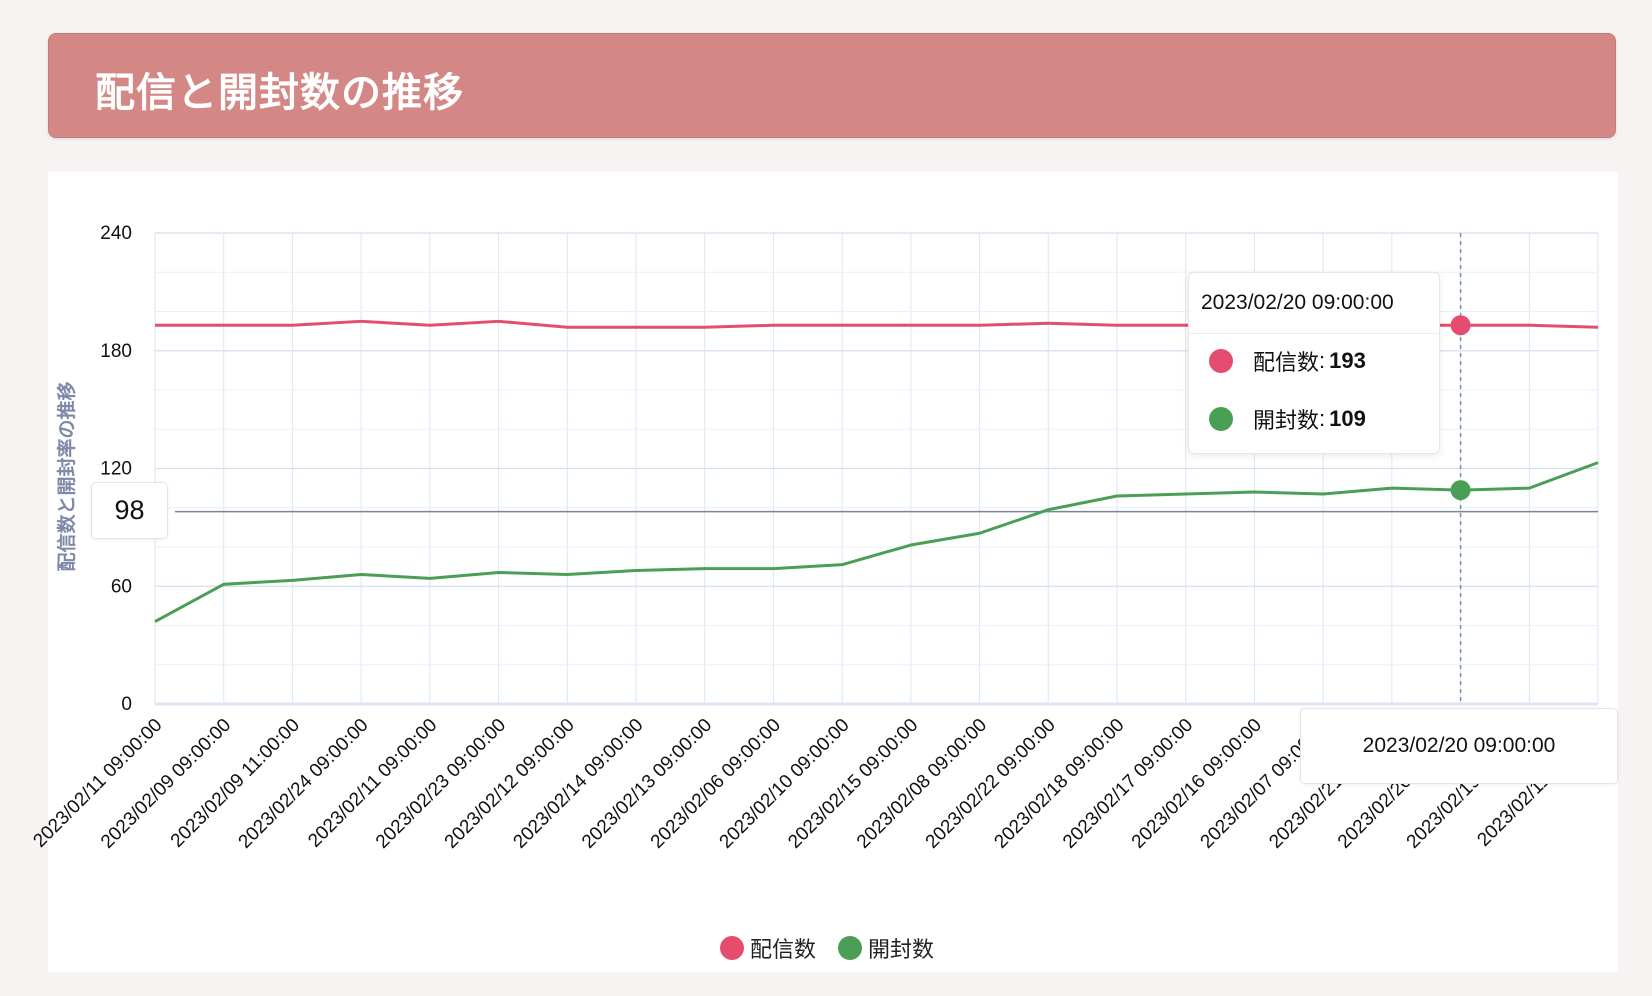 The height and width of the screenshot is (996, 1652). What do you see at coordinates (121, 586) in the screenshot?
I see `y-tick-label: 60` at bounding box center [121, 586].